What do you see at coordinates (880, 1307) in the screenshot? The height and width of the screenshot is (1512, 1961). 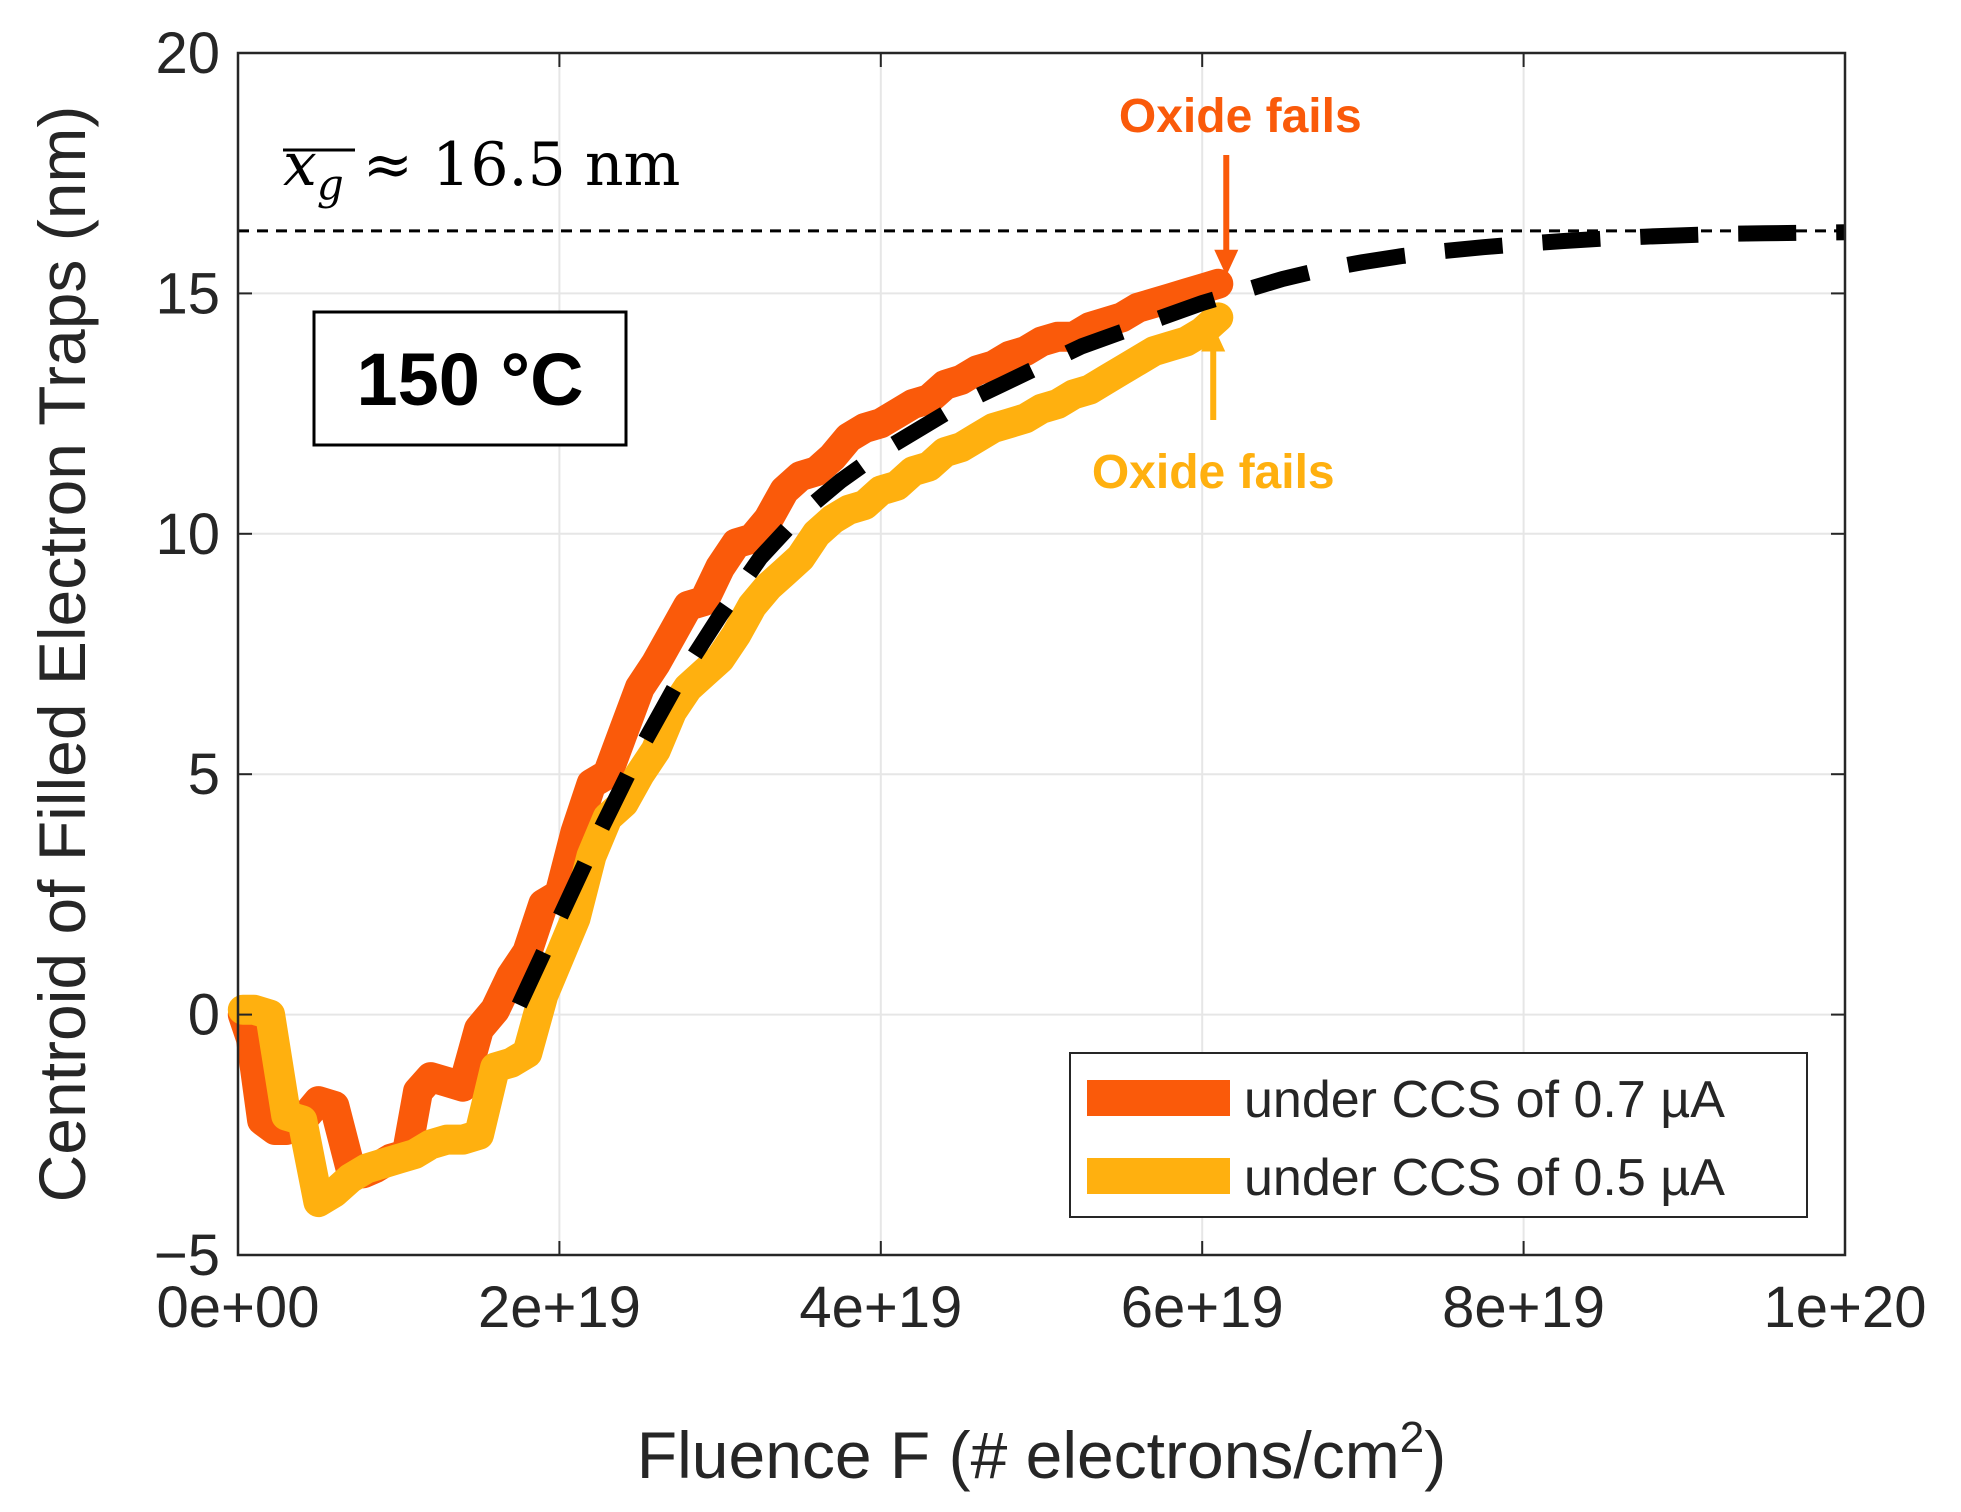 I see `x-tick-label: 4e+19` at bounding box center [880, 1307].